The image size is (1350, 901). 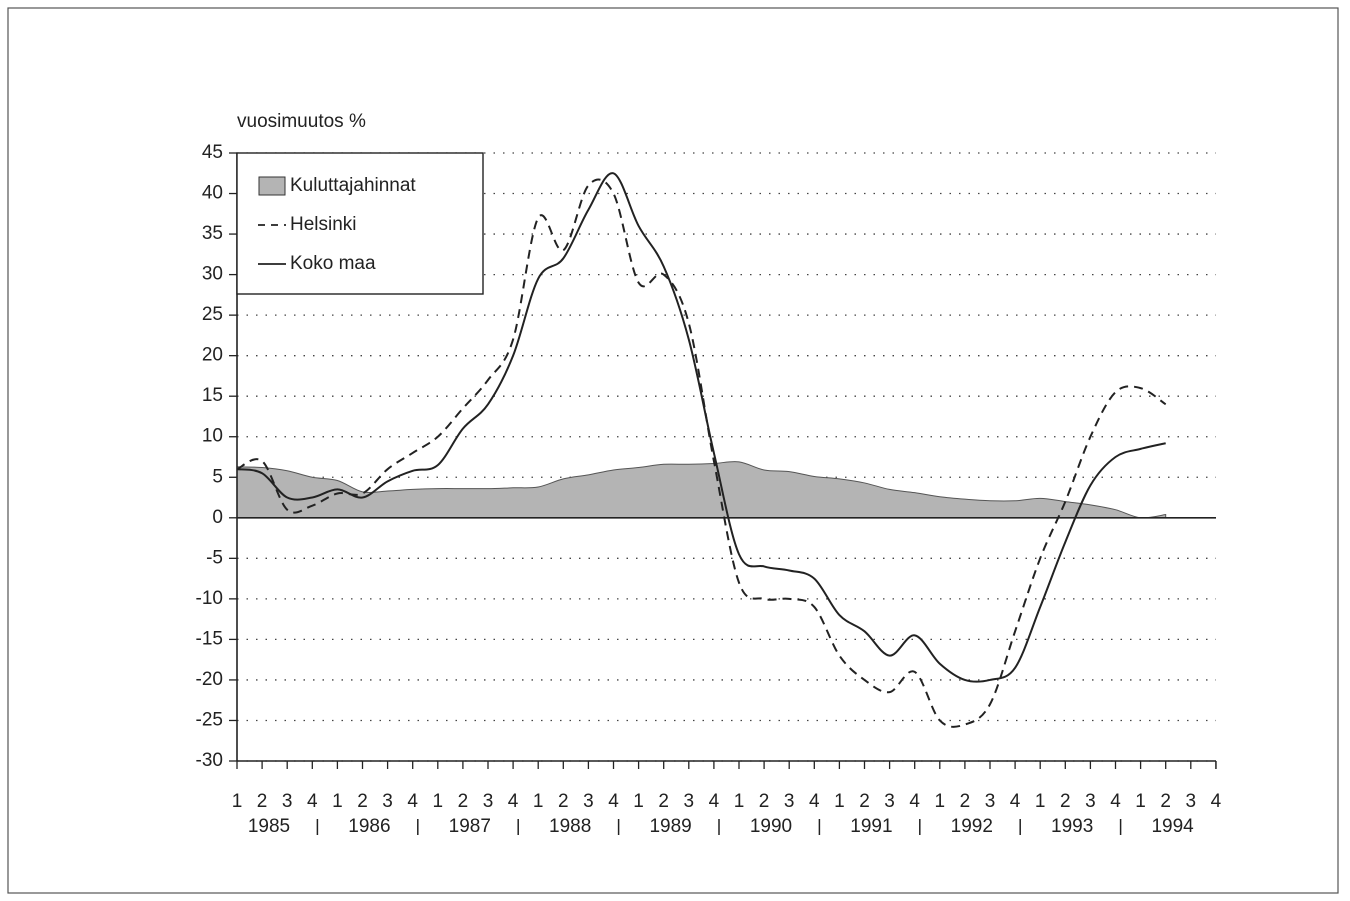 What do you see at coordinates (209, 638) in the screenshot?
I see `y-tick-label: -15` at bounding box center [209, 638].